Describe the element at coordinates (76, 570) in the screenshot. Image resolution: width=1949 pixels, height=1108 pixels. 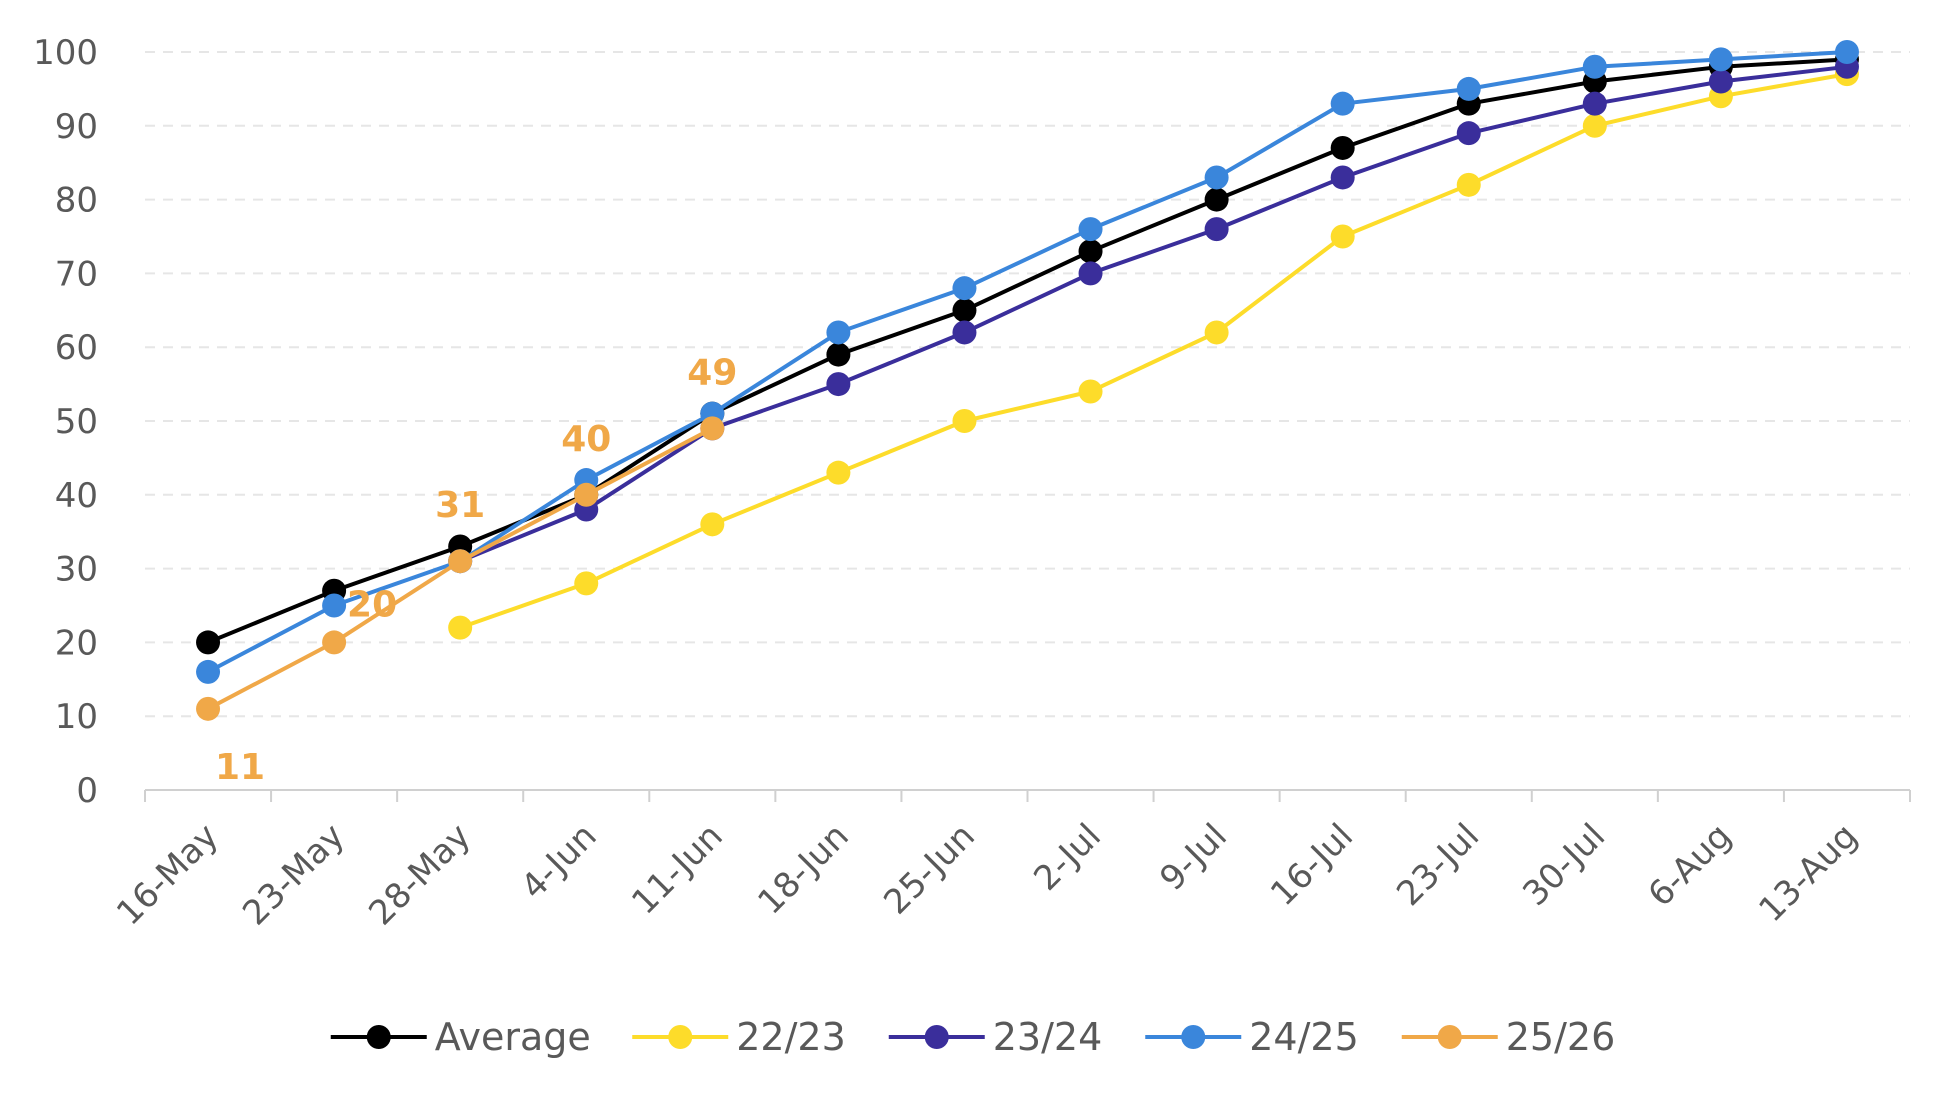
I see `y-tick-label: 30` at that location.